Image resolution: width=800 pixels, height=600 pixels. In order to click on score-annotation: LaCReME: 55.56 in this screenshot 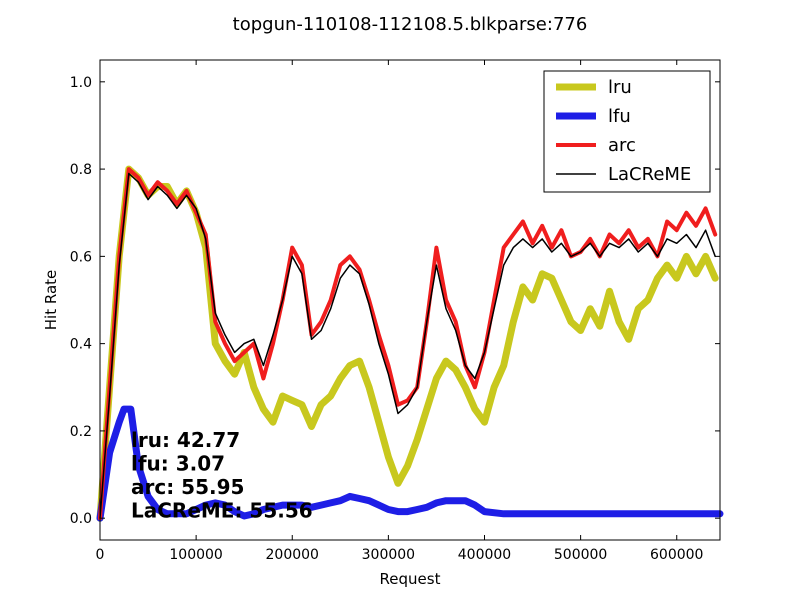, I will do `click(222, 511)`.